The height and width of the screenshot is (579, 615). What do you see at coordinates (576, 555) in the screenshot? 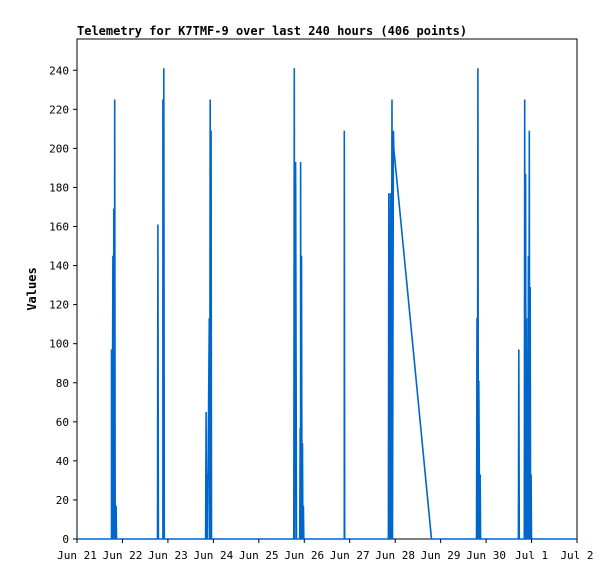
I see `x-tick-label: Jul 2` at bounding box center [576, 555].